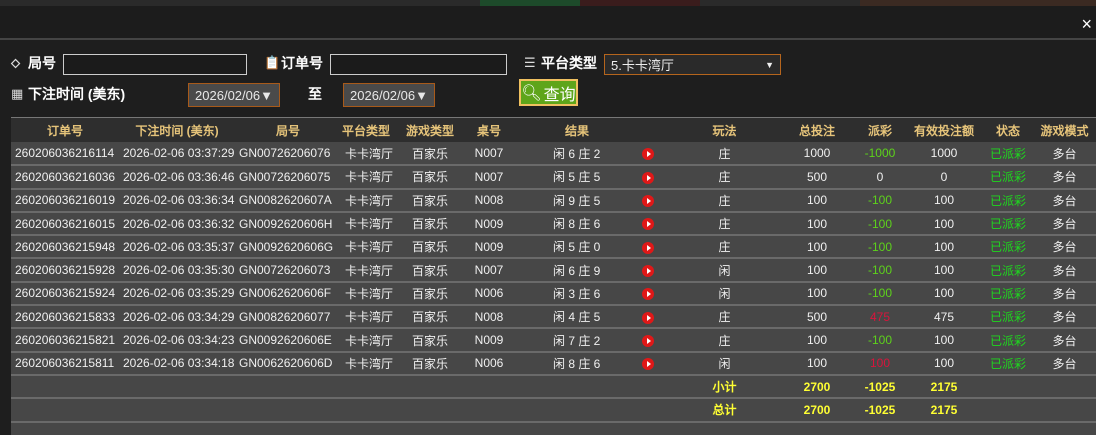  Describe the element at coordinates (560, 63) in the screenshot. I see `platform-label: ☰ 平台类型` at that location.